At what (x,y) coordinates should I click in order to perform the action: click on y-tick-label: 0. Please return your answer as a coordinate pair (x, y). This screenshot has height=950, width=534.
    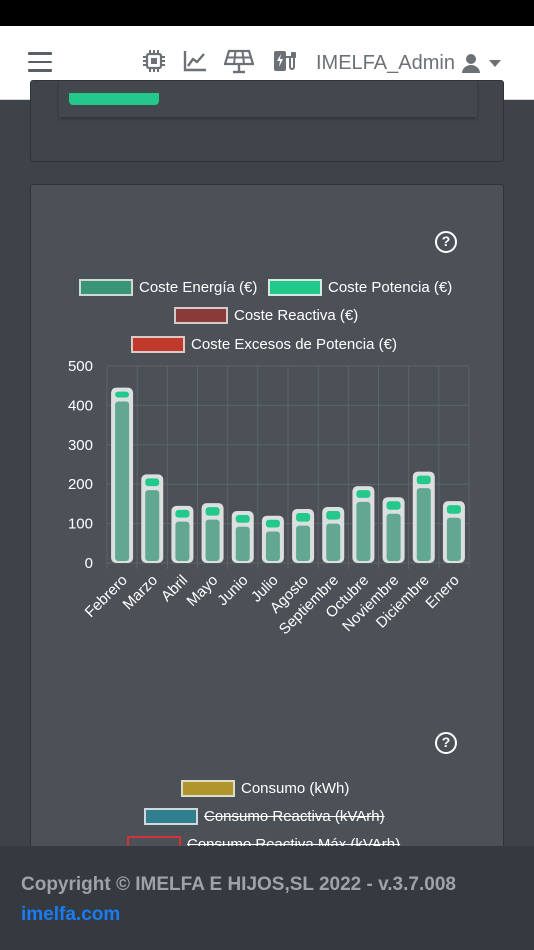
    Looking at the image, I should click on (89, 563).